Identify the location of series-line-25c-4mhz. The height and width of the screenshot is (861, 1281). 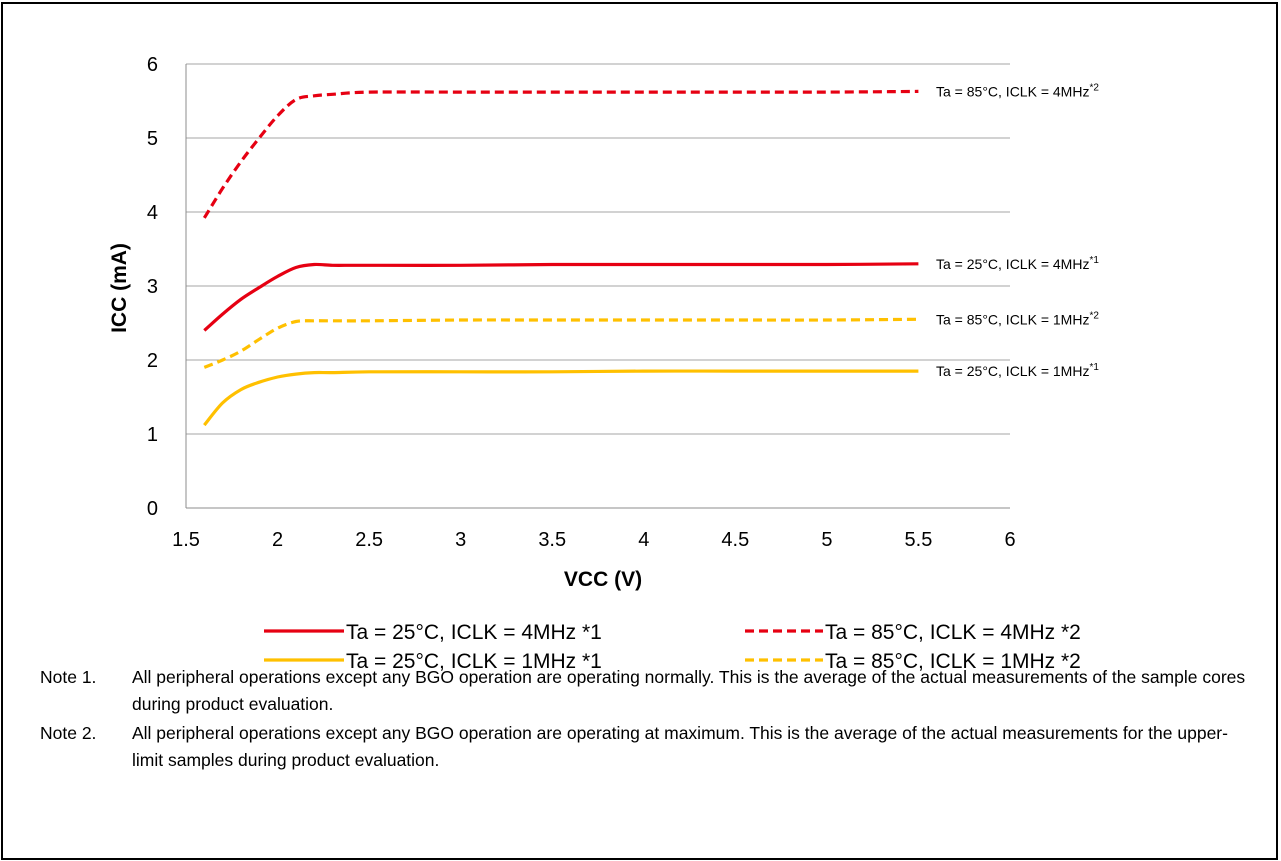
(561, 297).